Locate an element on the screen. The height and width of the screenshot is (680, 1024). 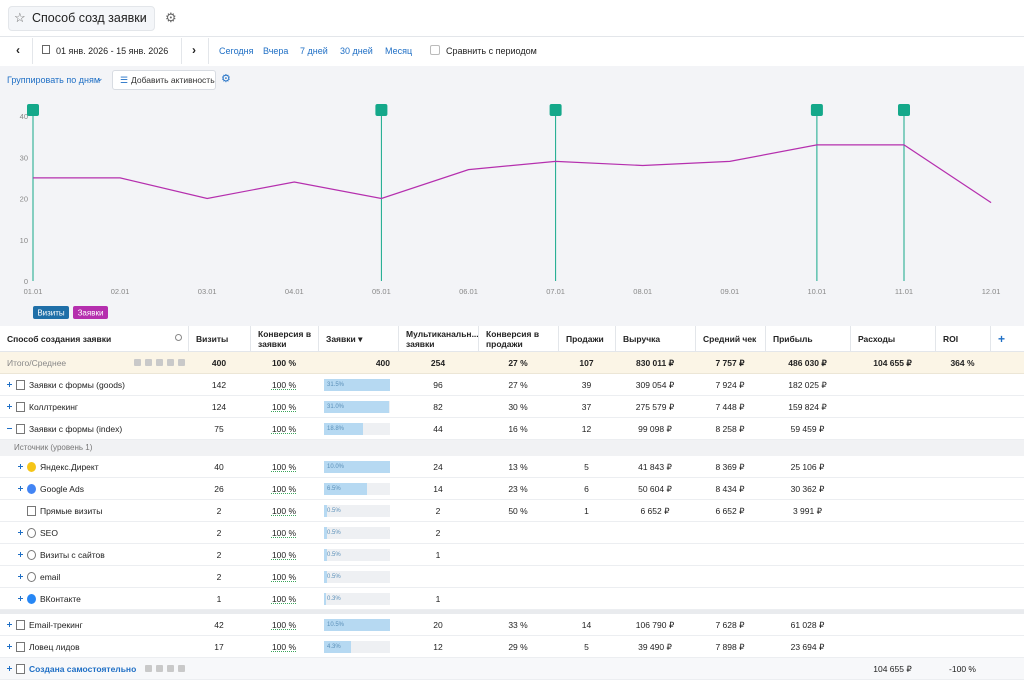
table-cell: 96 is located at coordinates (438, 385).